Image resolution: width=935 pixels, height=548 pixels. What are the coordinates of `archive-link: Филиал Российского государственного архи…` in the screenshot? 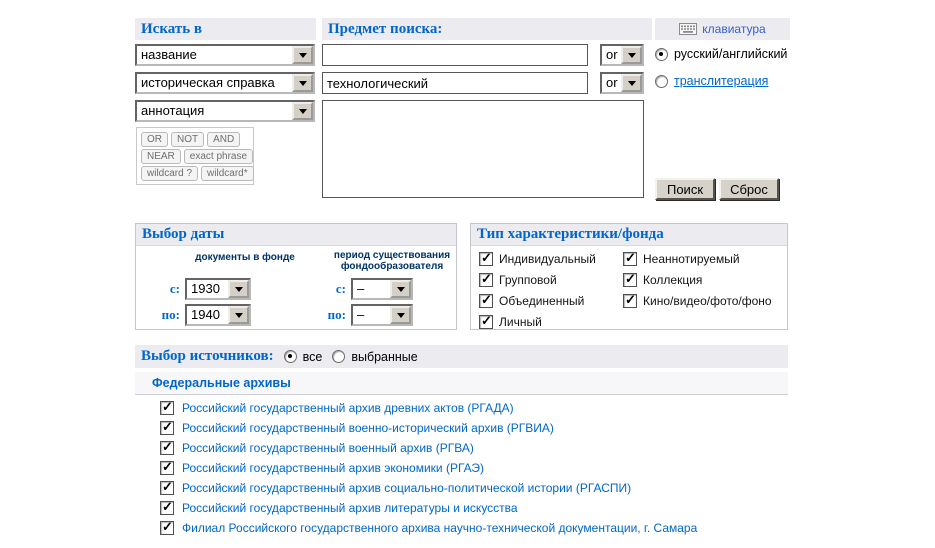 It's located at (440, 528).